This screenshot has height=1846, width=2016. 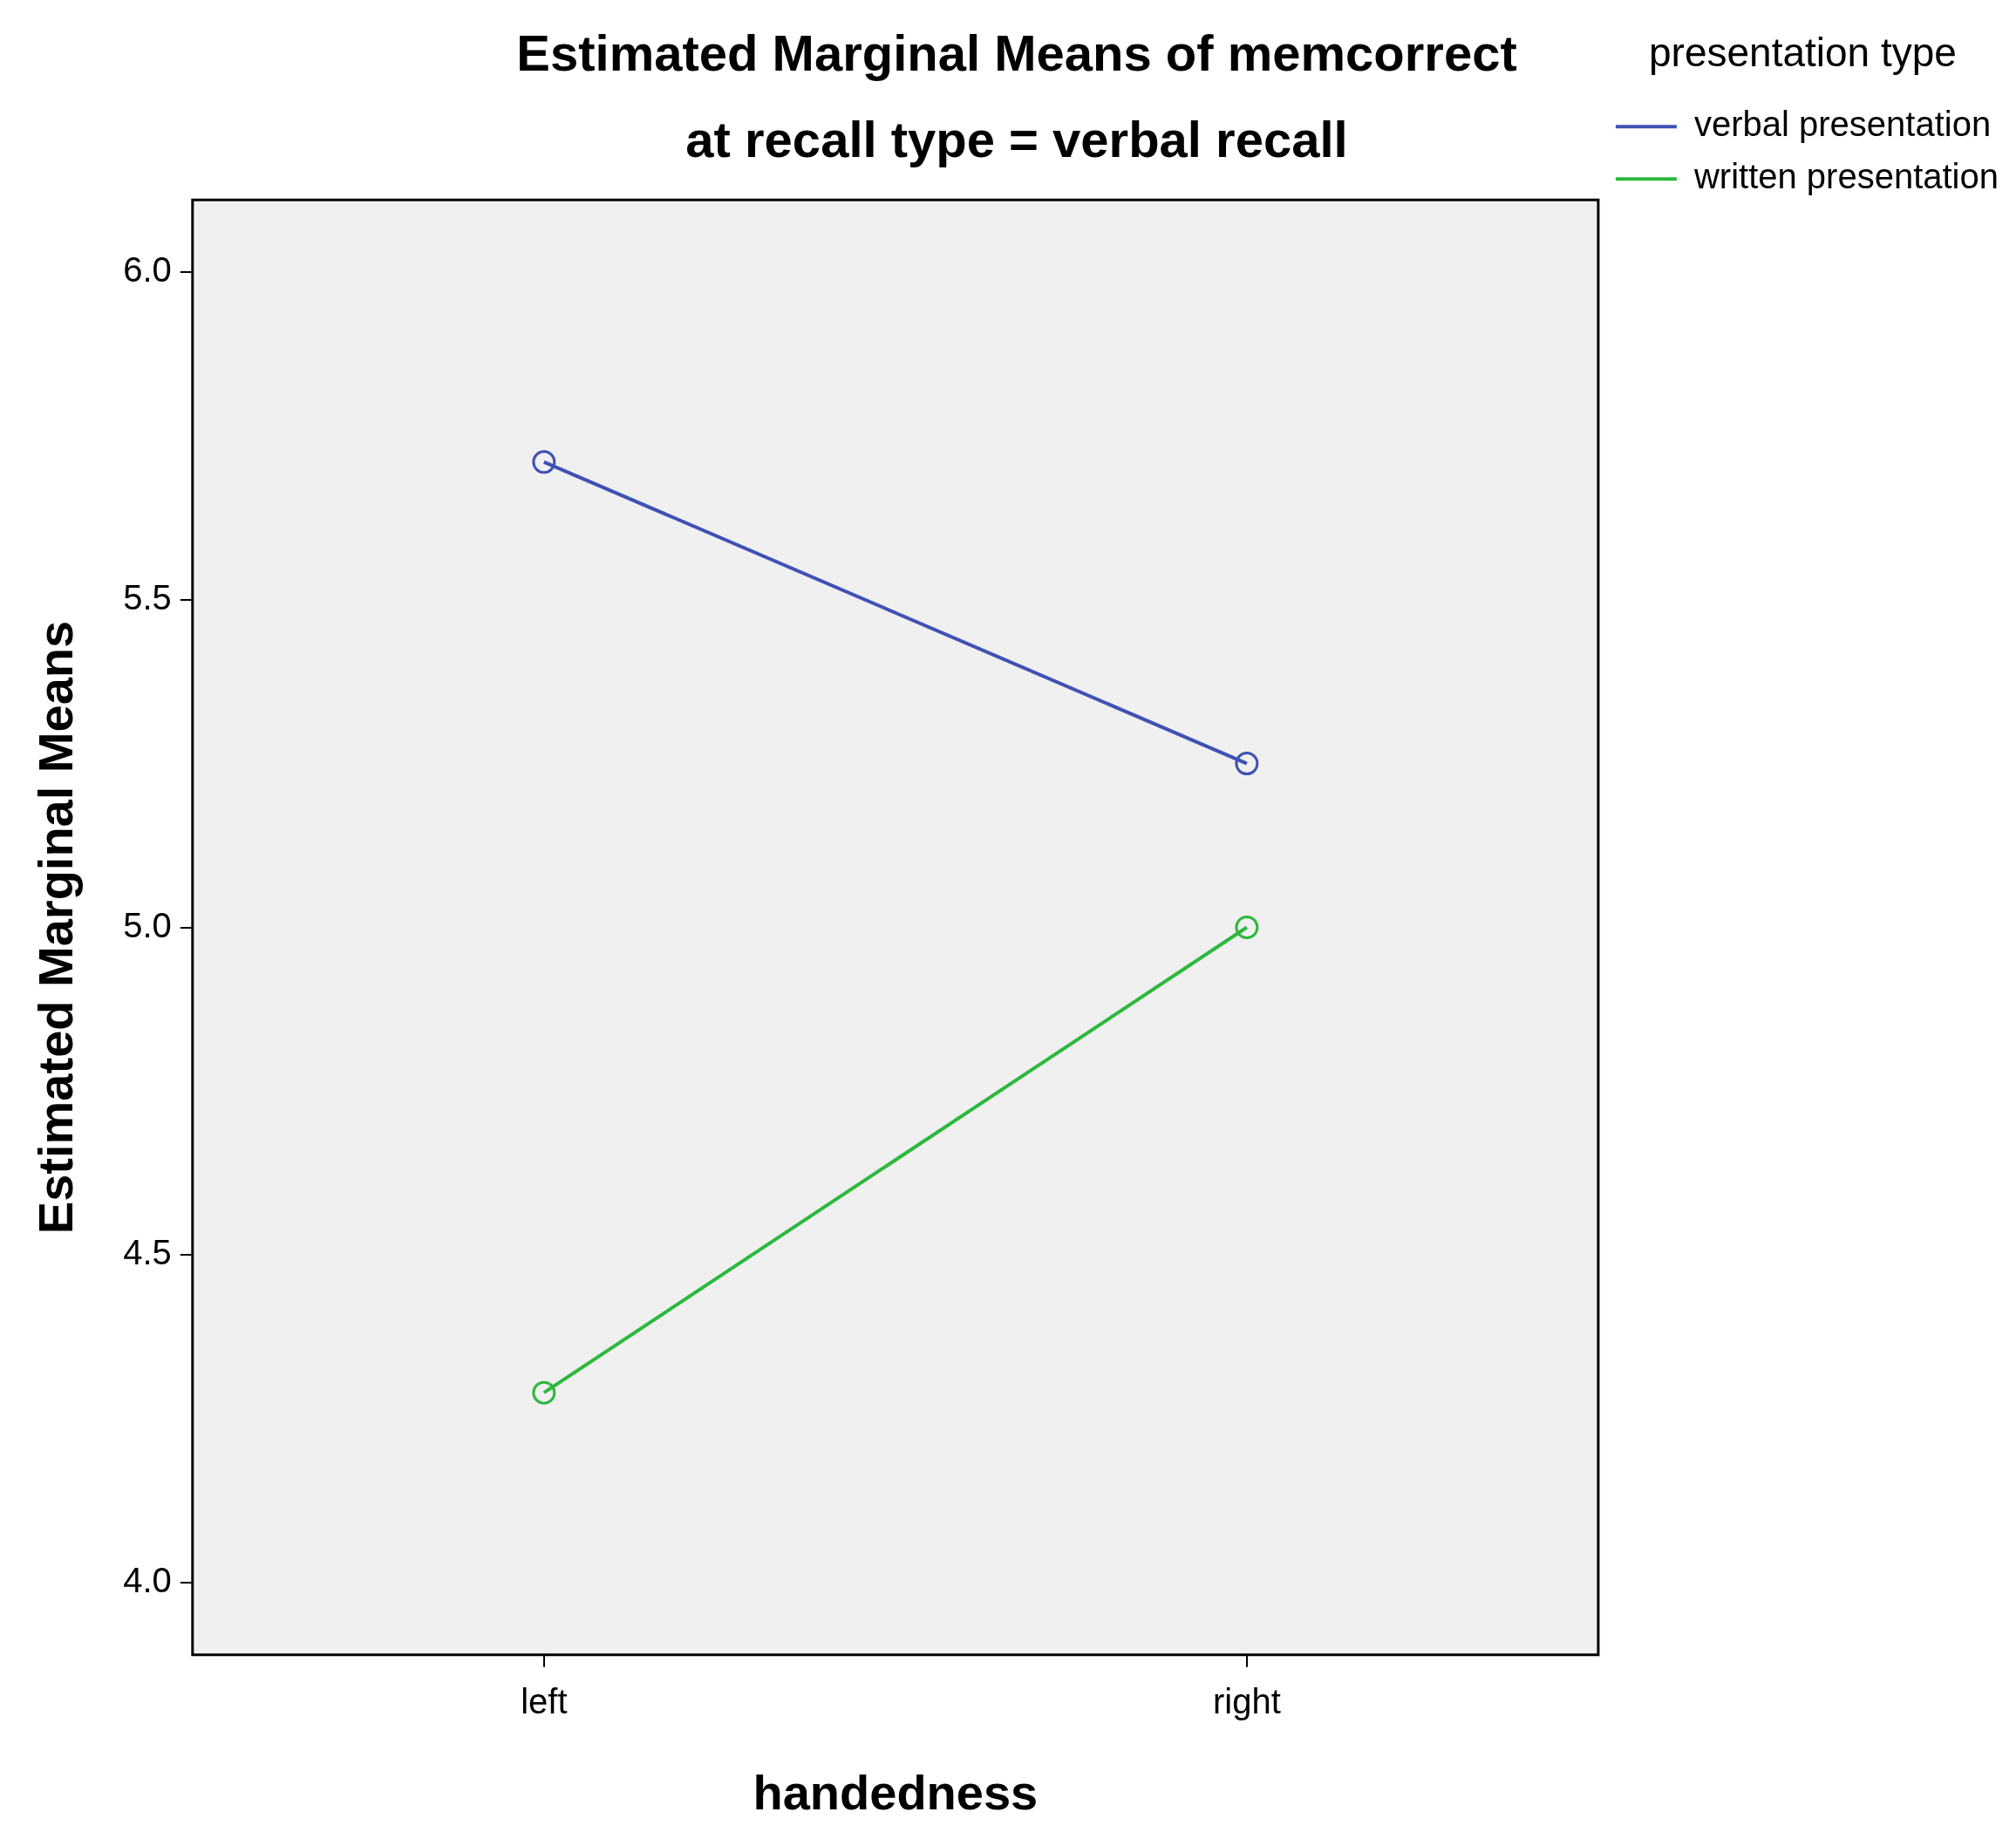 I want to click on y-tick-label: 6.0, so click(x=147, y=269).